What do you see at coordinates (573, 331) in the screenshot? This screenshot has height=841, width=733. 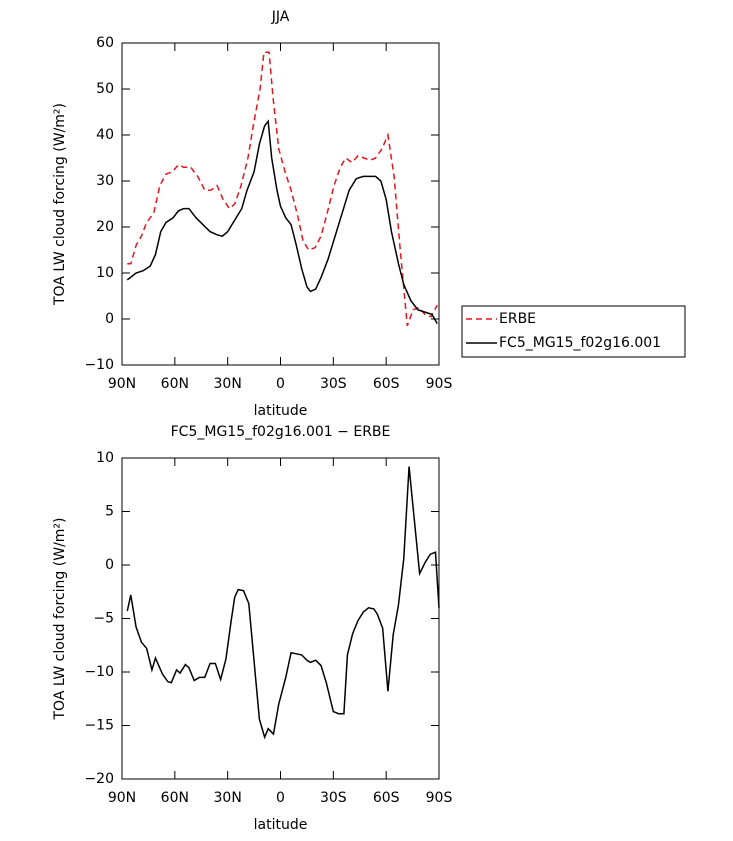 I see `legend-box` at bounding box center [573, 331].